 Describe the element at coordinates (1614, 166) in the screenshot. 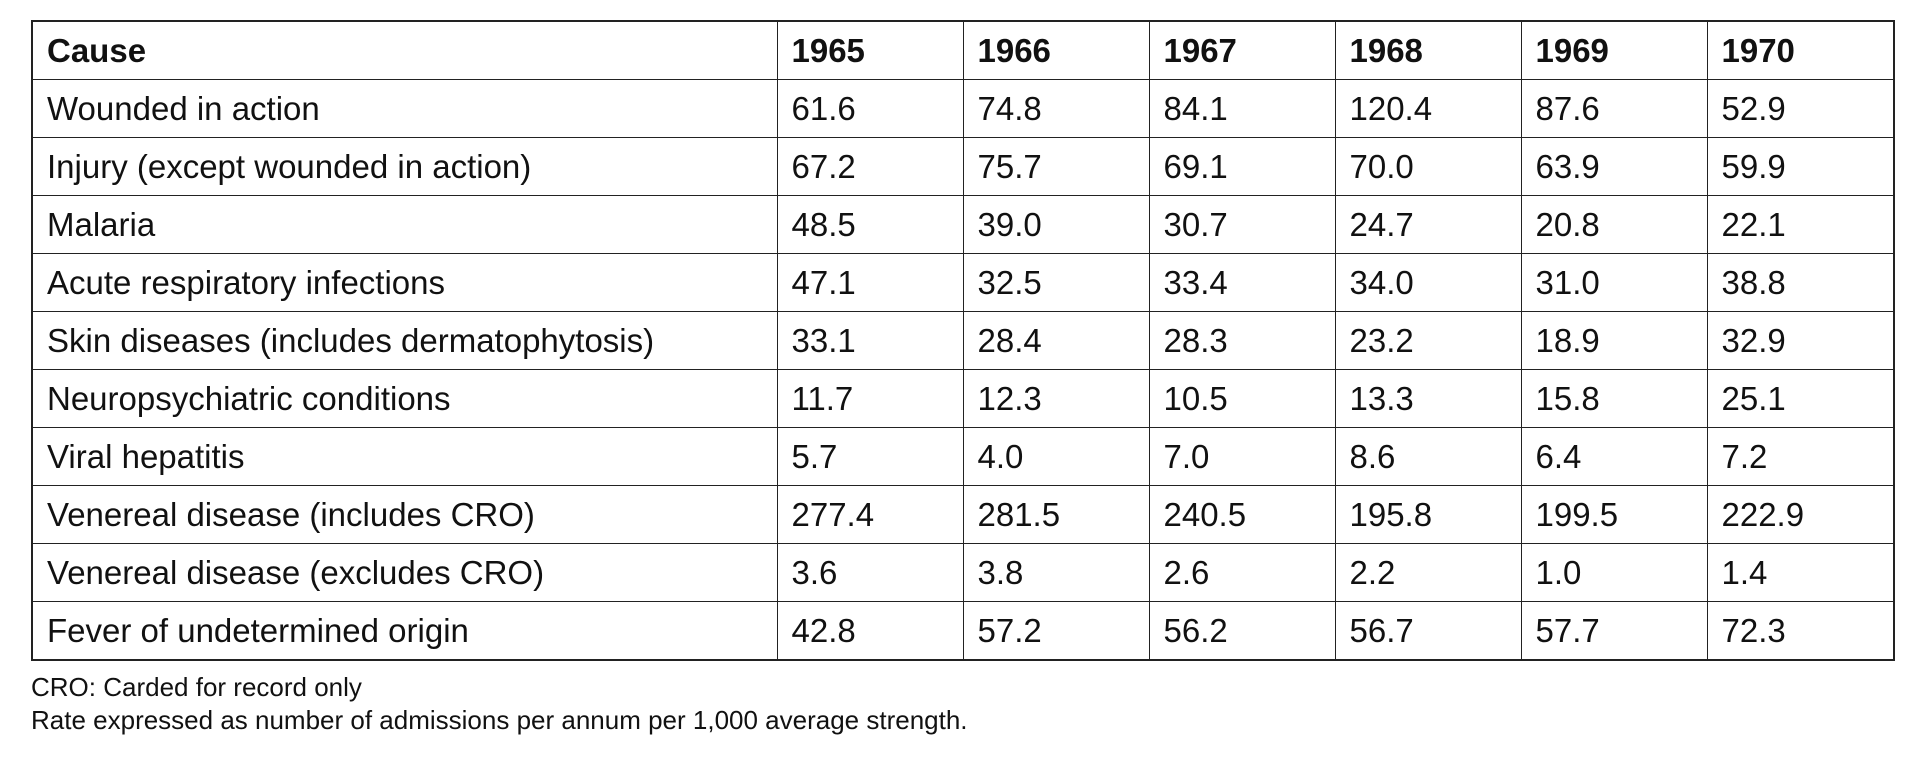

I see `rate-cell: 63.9` at that location.